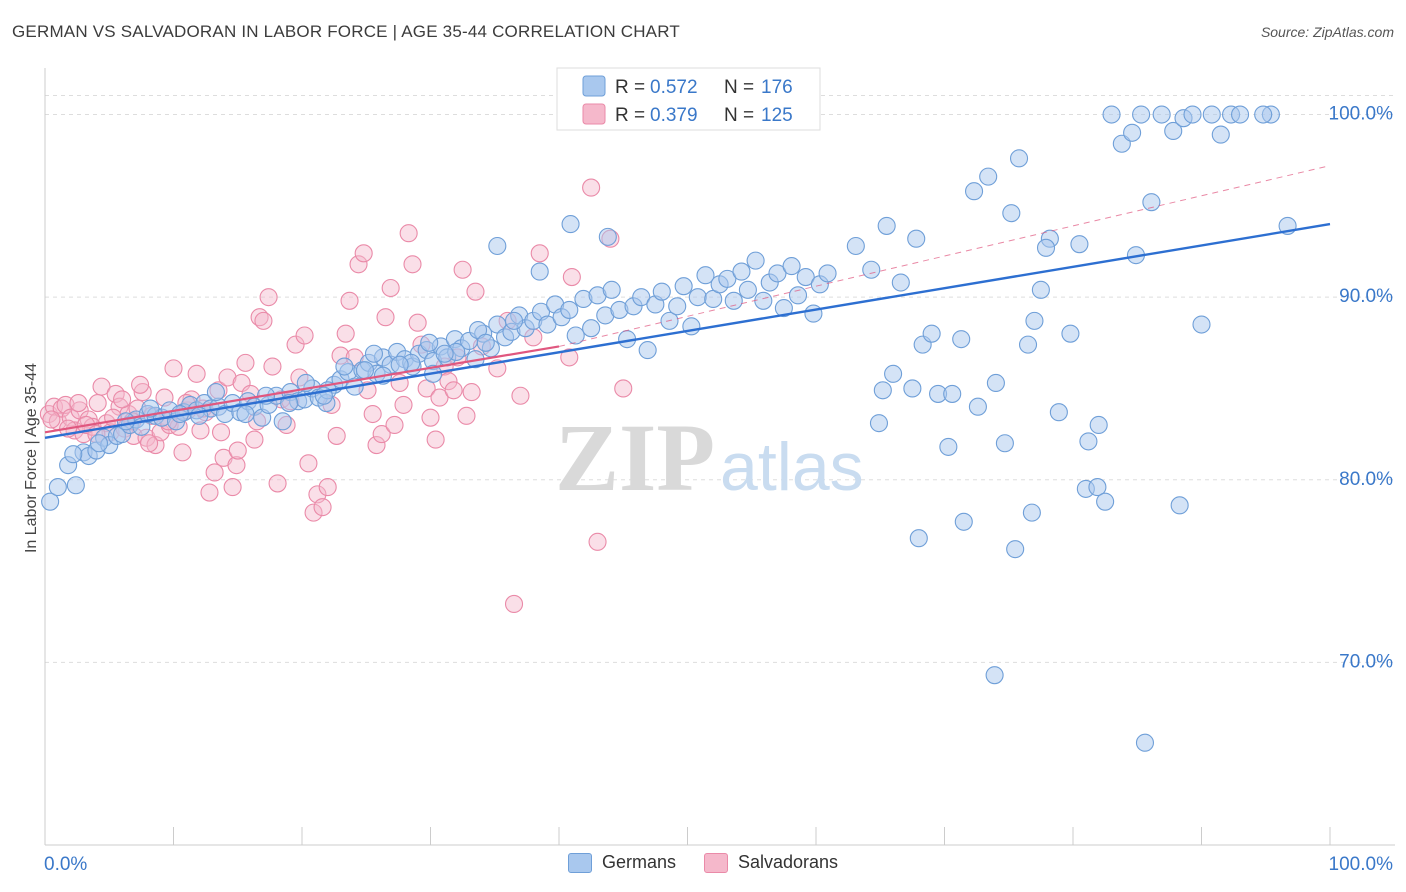 This screenshot has width=1406, height=892. Describe the element at coordinates (579, 862) in the screenshot. I see `germans-legend-swatch` at that location.